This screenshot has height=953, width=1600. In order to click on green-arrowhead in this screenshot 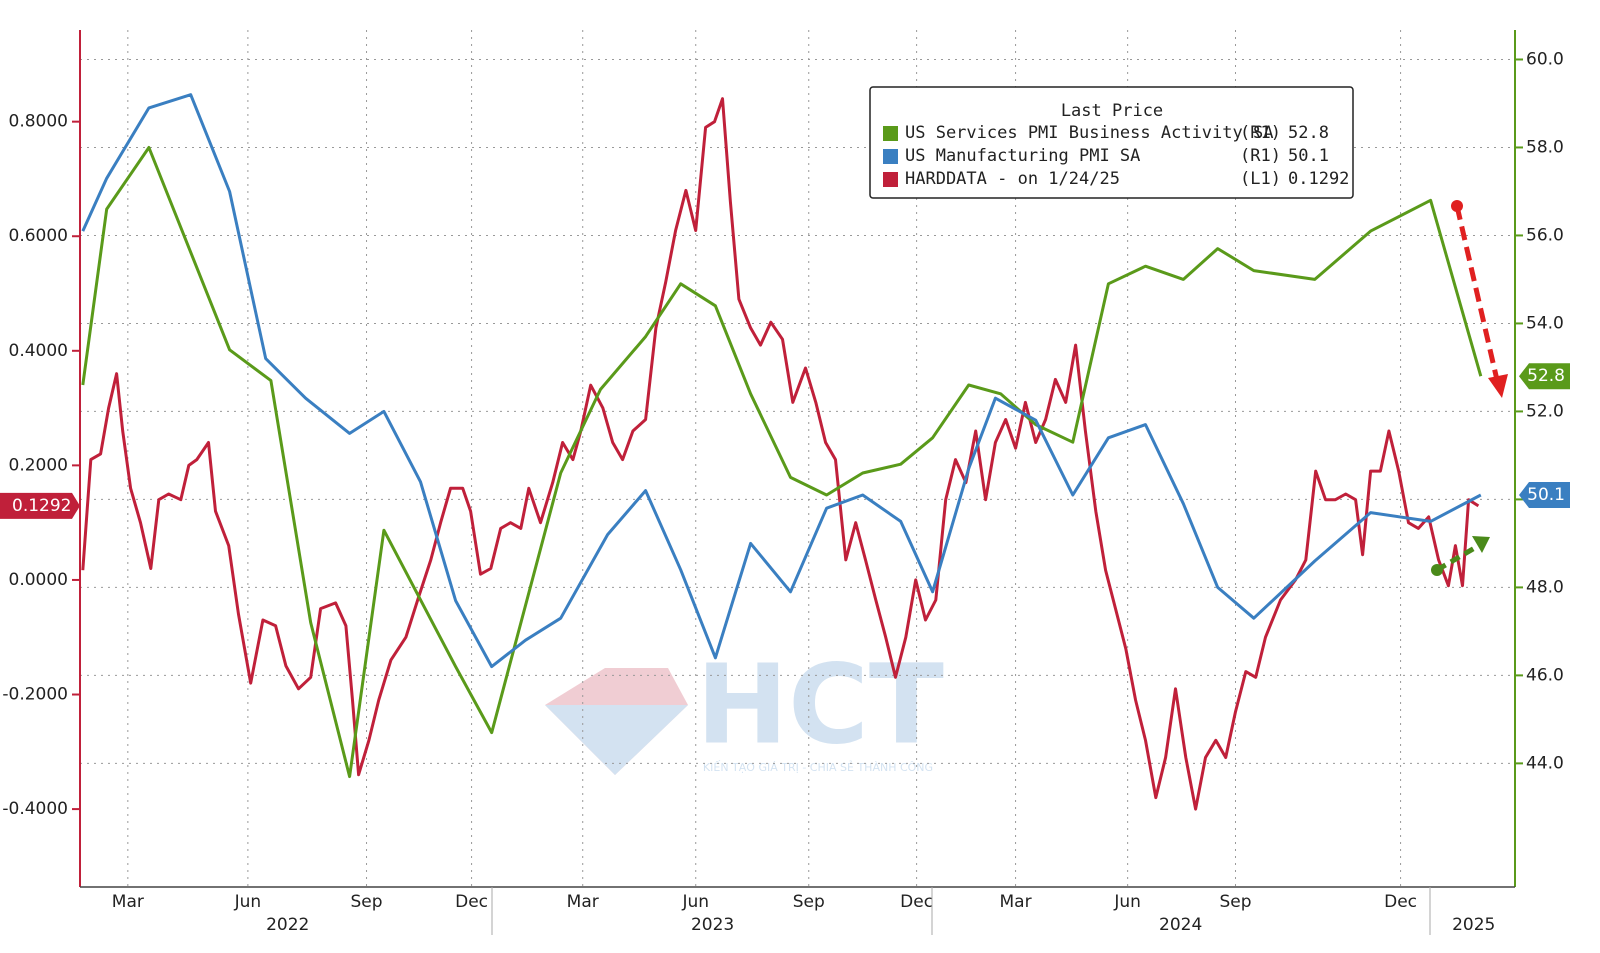, I will do `click(1481, 544)`.